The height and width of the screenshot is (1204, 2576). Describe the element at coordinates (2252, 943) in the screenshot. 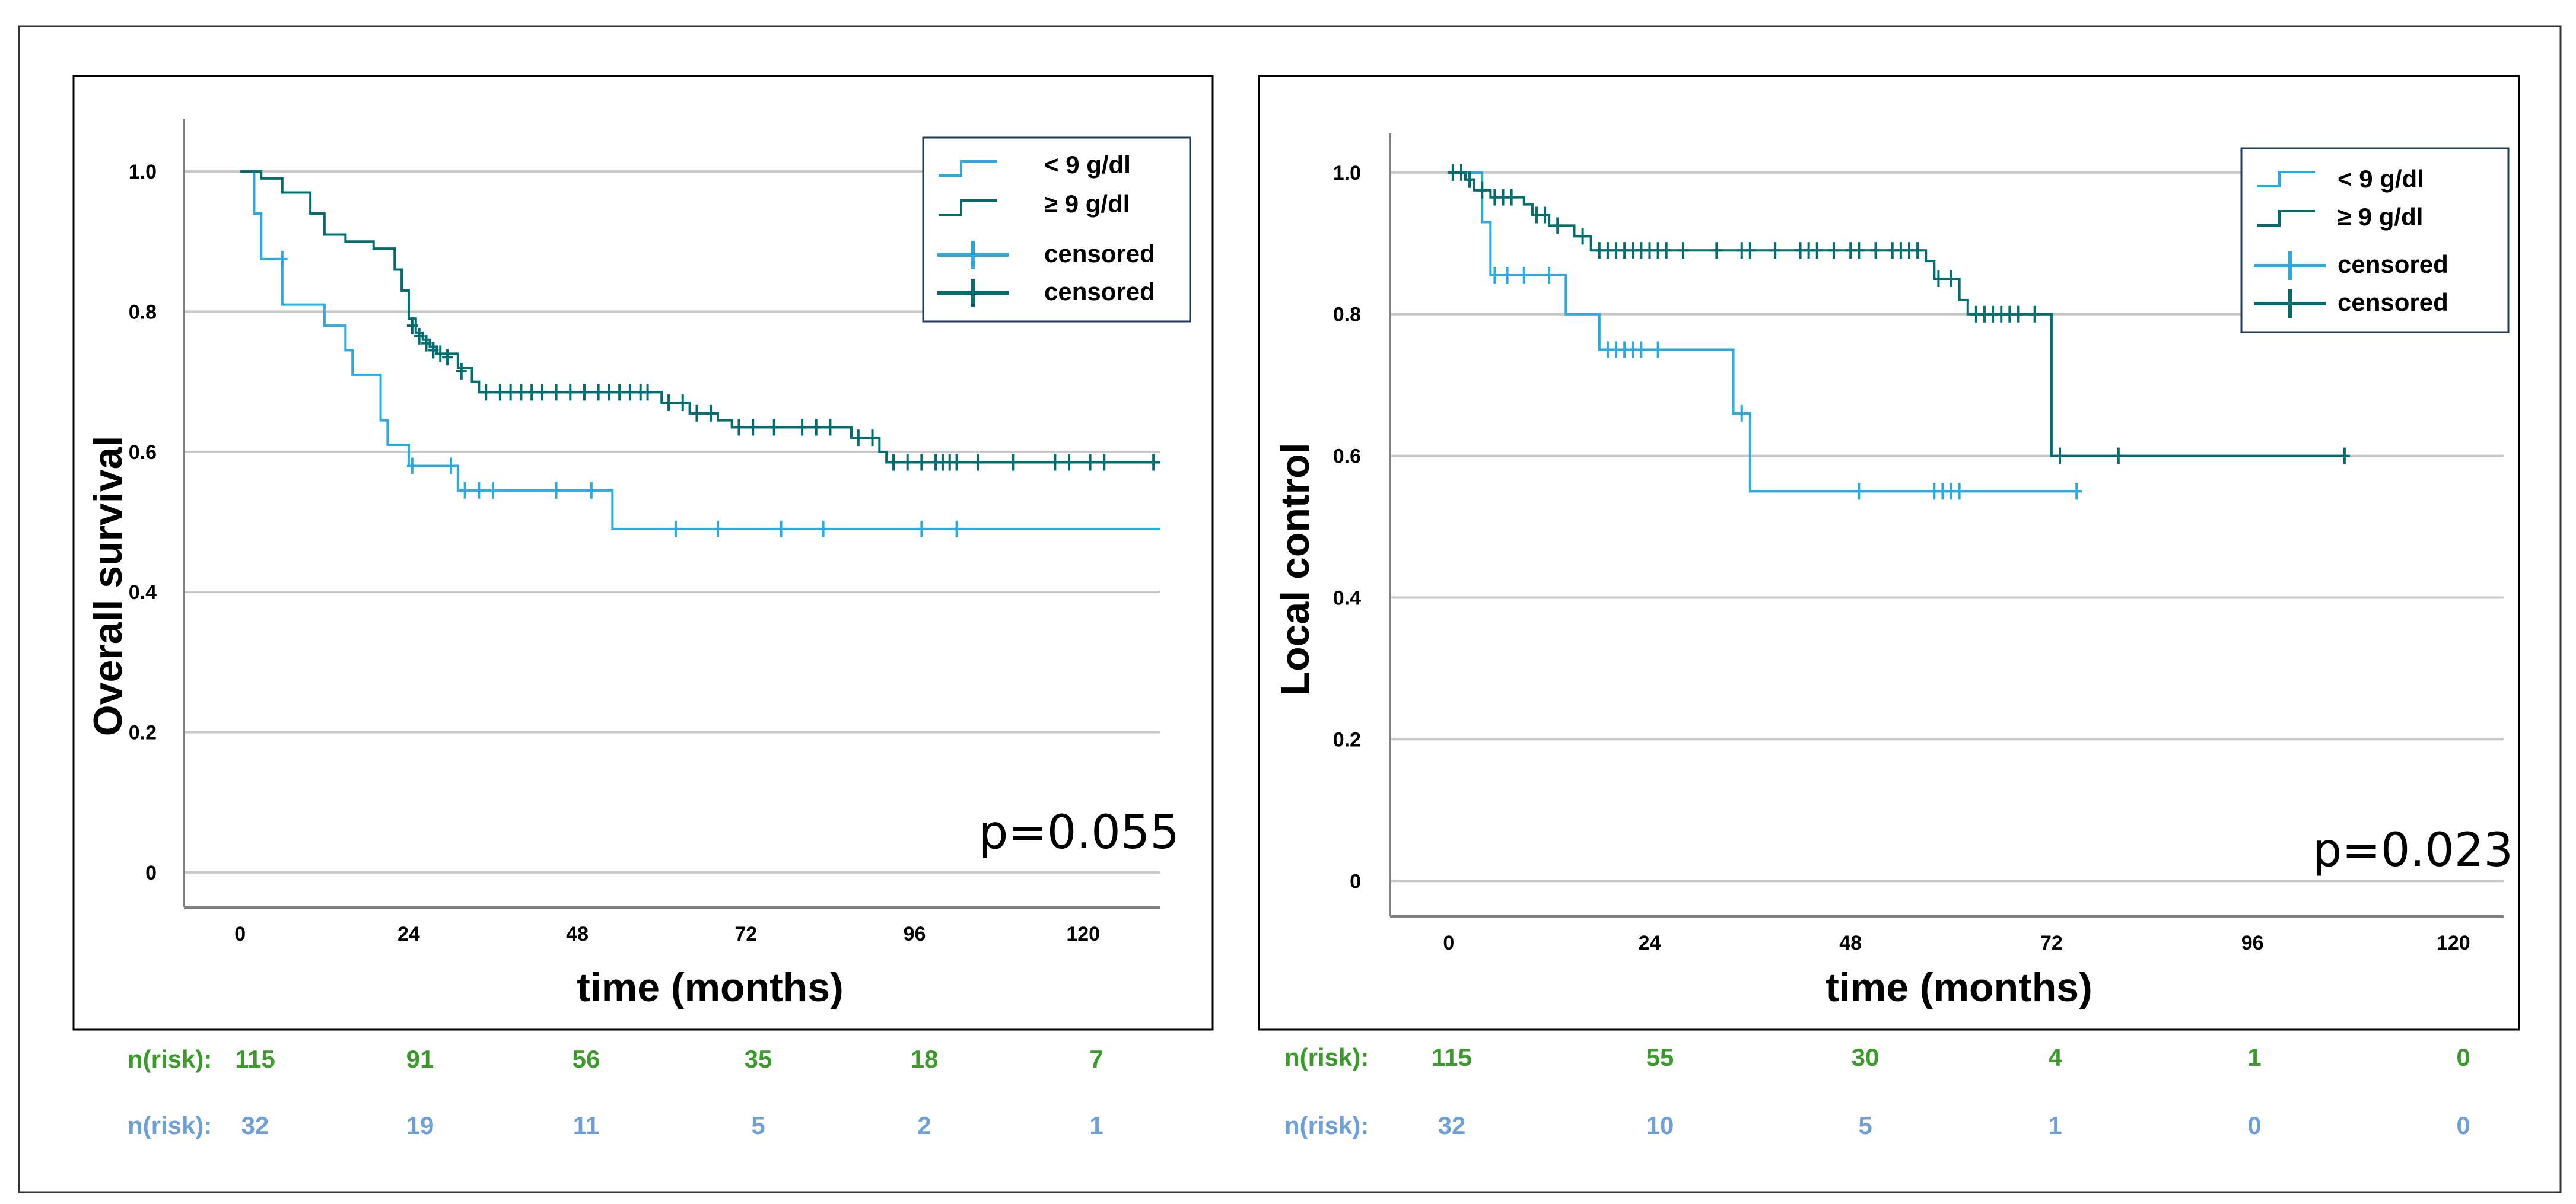

I see `x-tick-label: 96` at that location.